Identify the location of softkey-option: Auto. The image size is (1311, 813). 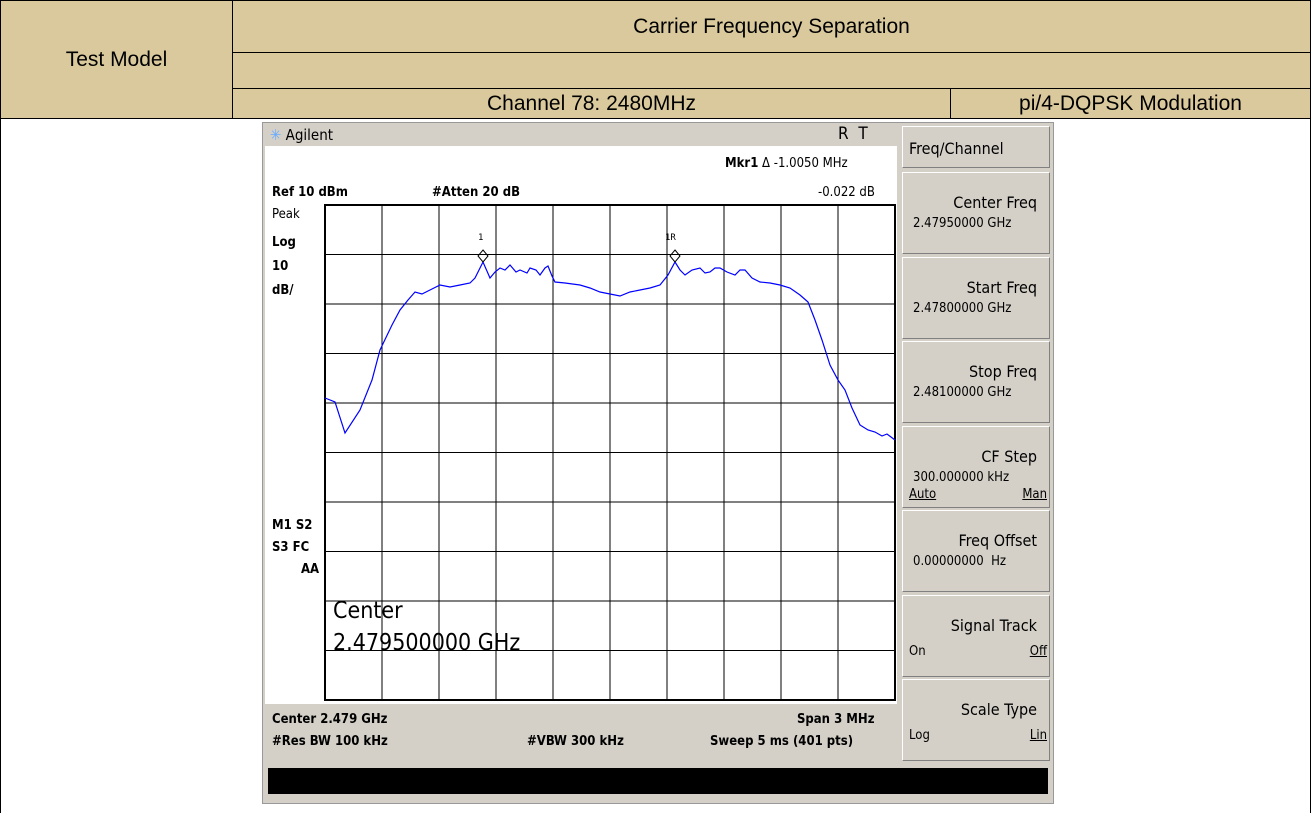
(923, 494).